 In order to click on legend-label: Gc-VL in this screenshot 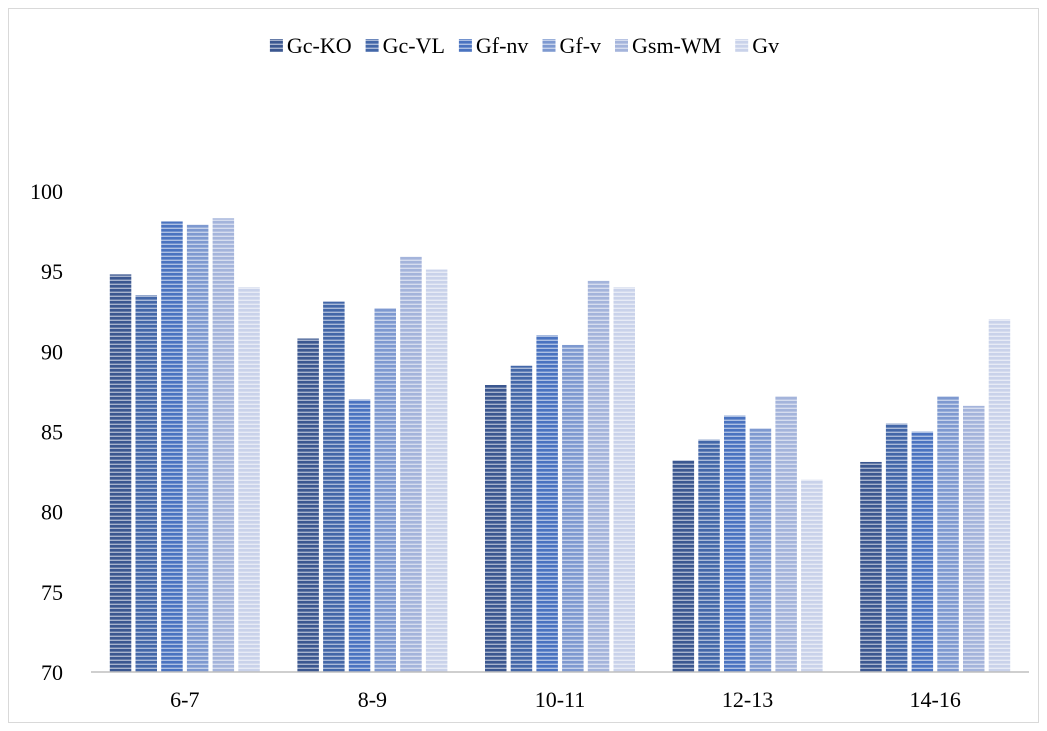, I will do `click(414, 45)`.